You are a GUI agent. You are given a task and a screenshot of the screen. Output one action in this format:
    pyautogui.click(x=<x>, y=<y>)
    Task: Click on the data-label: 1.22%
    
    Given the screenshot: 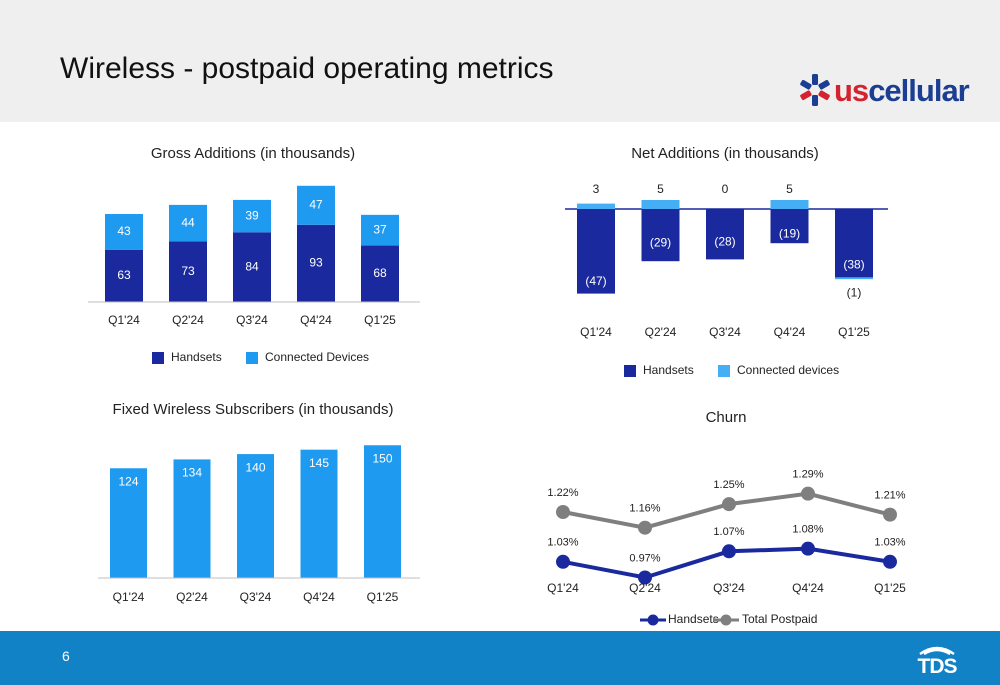 What is the action you would take?
    pyautogui.click(x=562, y=493)
    